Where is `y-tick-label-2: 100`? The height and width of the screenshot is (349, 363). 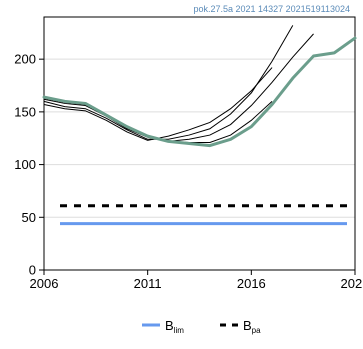 y-tick-label-2: 100 is located at coordinates (25, 164).